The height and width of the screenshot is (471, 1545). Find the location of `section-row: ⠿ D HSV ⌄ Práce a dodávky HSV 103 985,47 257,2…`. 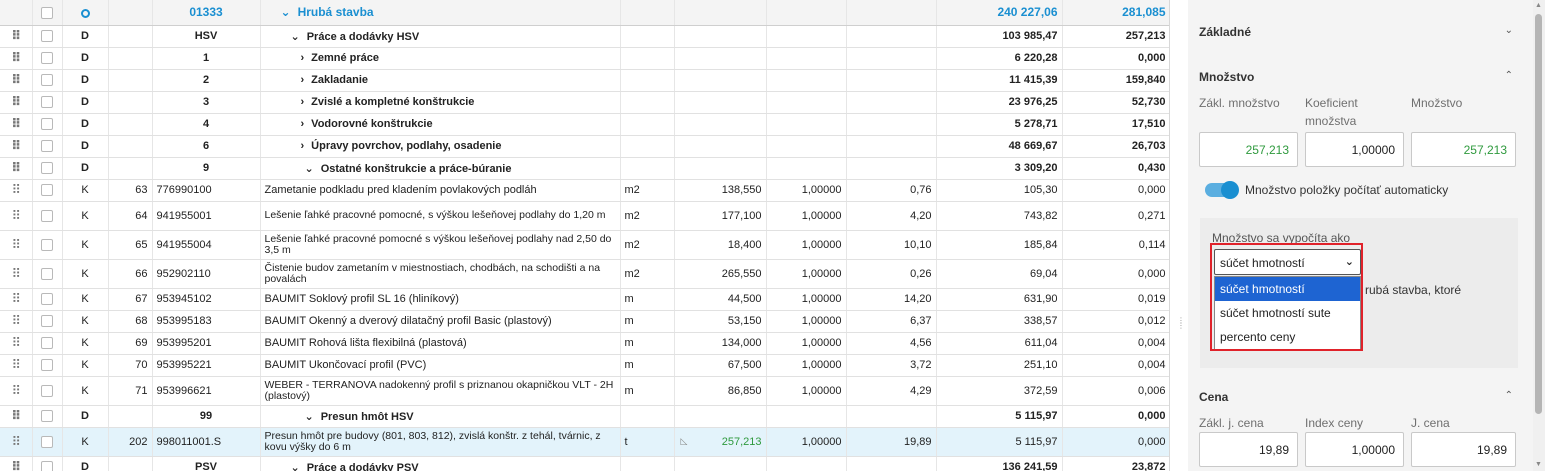

section-row: ⠿ D HSV ⌄ Práce a dodávky HSV 103 985,47 257,2… is located at coordinates (584, 36).